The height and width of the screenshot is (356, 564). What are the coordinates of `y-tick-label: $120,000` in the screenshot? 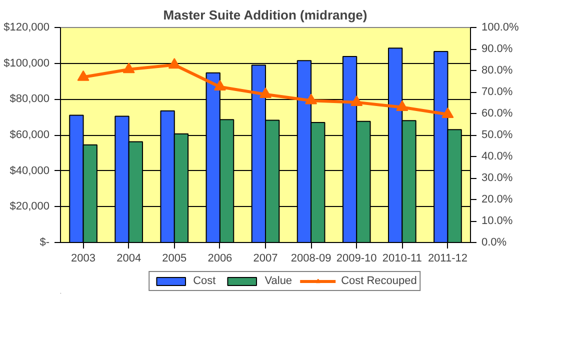 It's located at (27, 28).